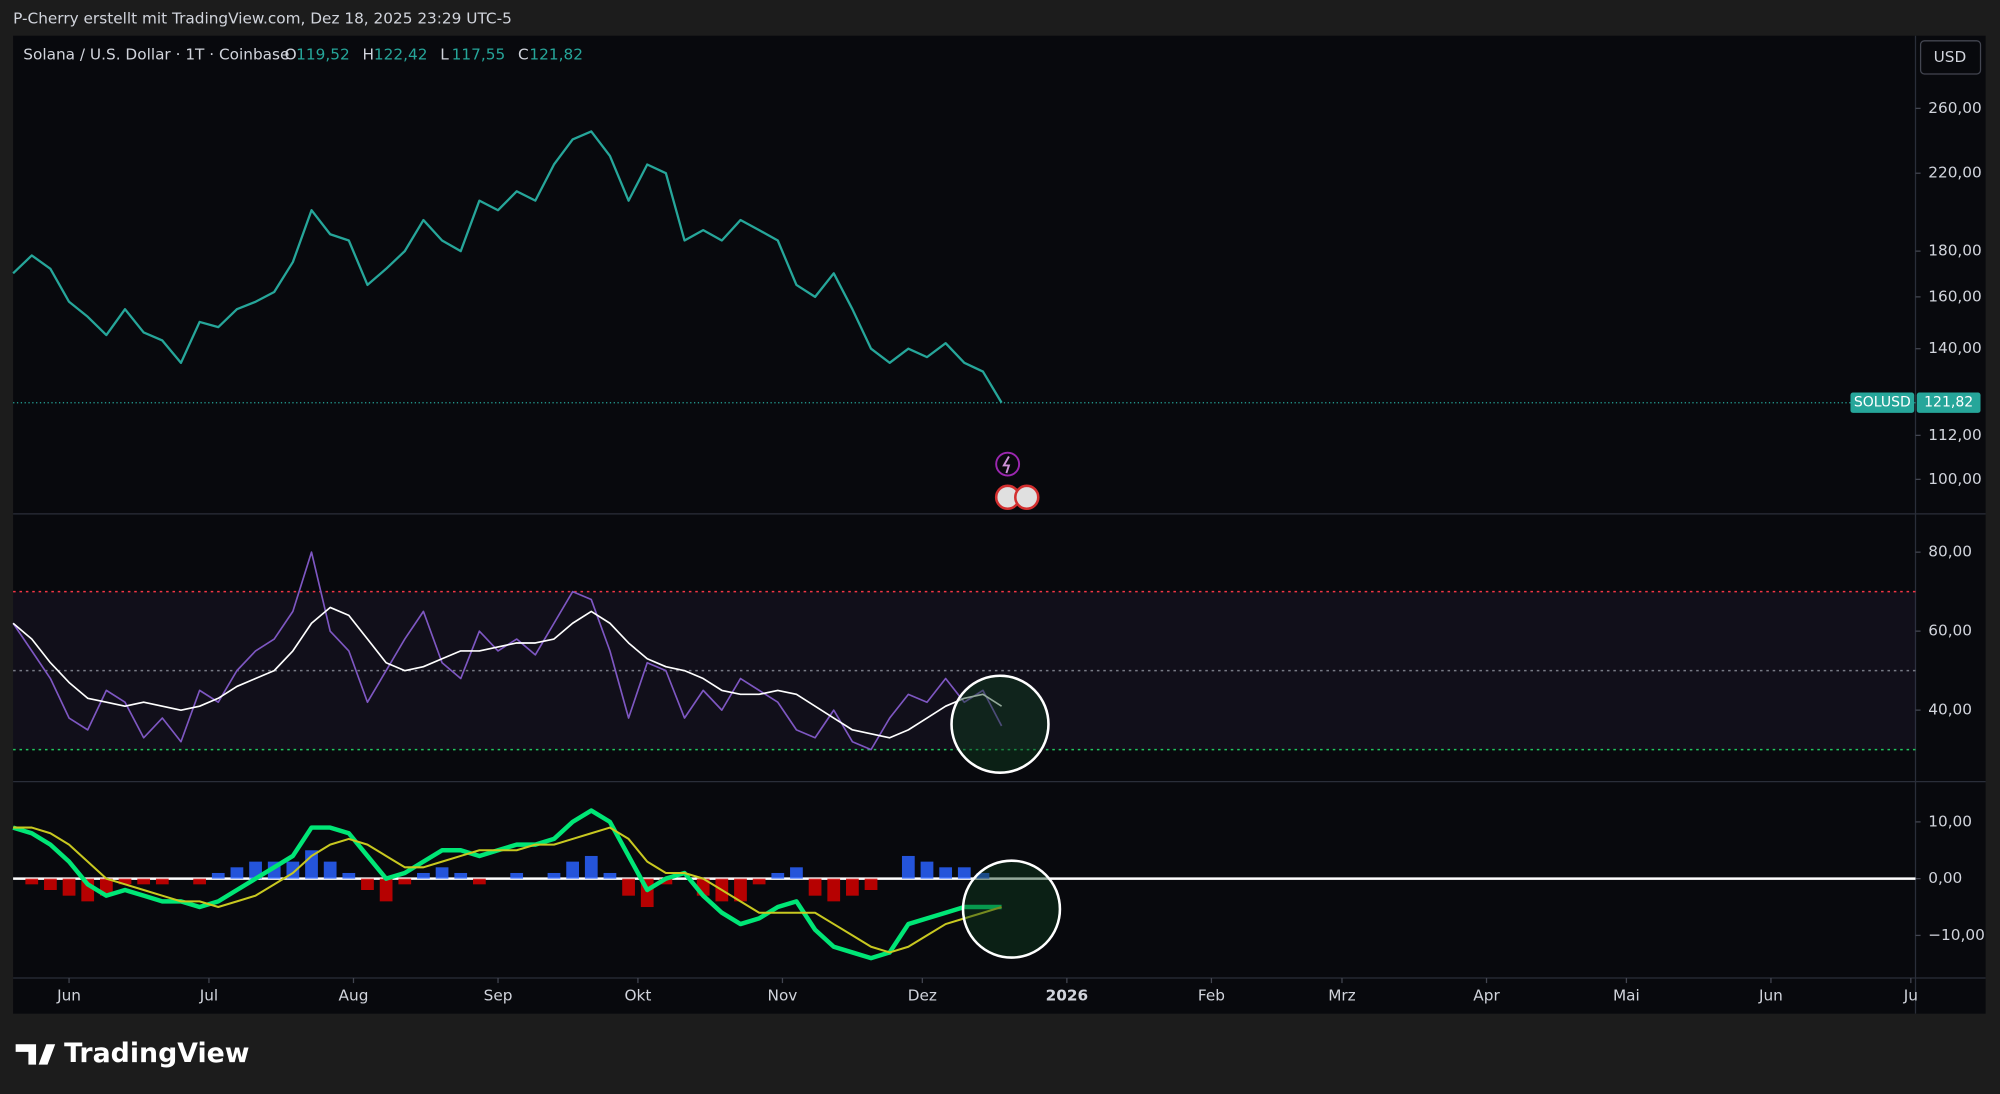 This screenshot has width=2000, height=1094. I want to click on currency-box, so click(1950, 57).